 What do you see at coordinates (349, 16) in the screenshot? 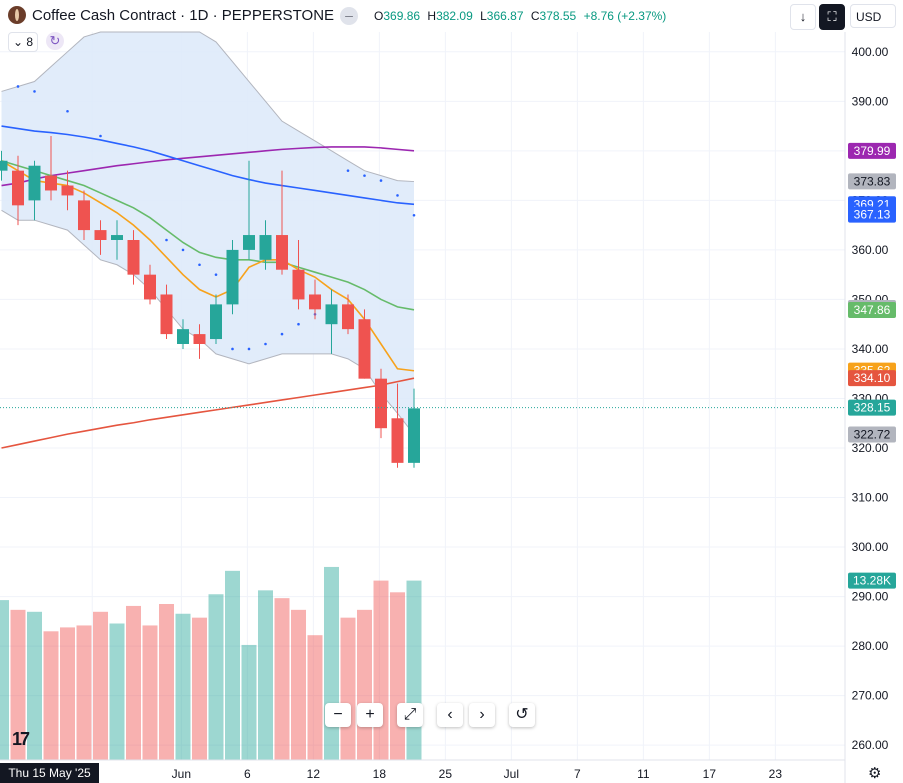
I see `minus-icon: –` at bounding box center [349, 16].